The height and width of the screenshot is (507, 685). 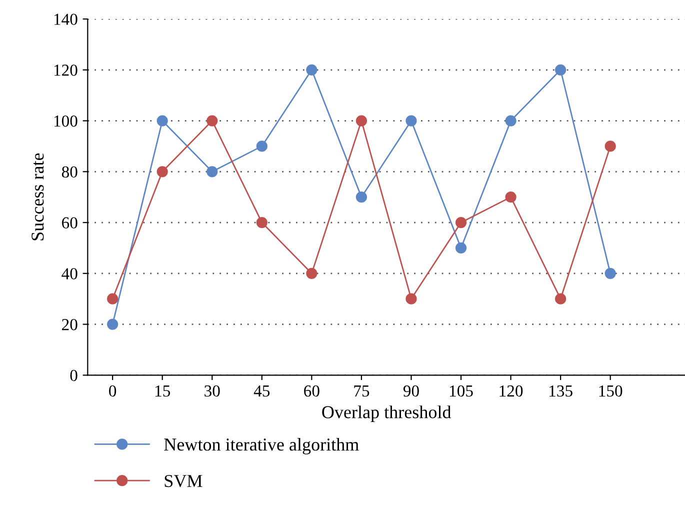 I want to click on y-tick-label: 80, so click(x=70, y=172).